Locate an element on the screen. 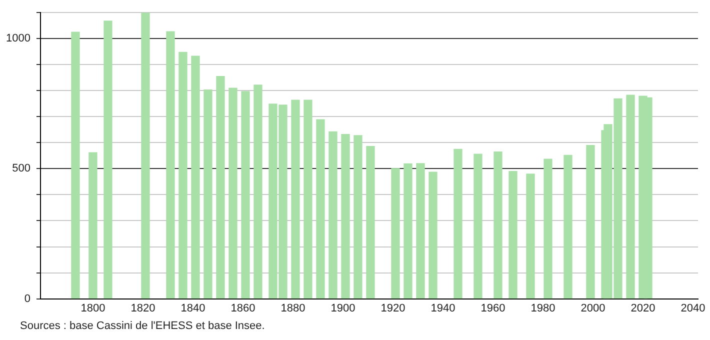 The height and width of the screenshot is (340, 710). x-tick-label: 2040 is located at coordinates (693, 308).